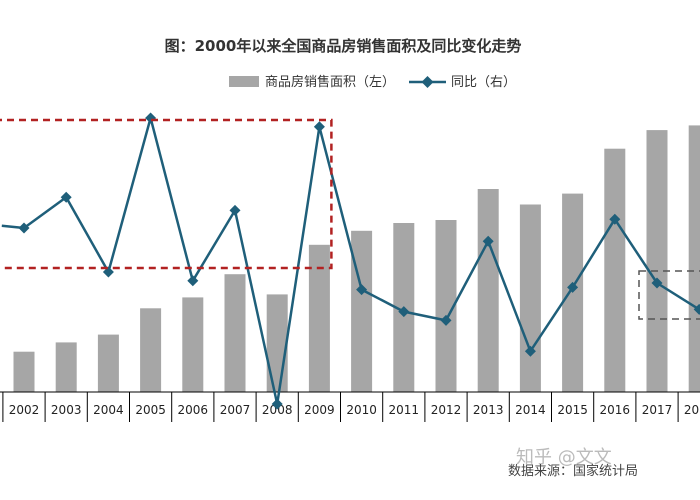 The height and width of the screenshot is (500, 700). Describe the element at coordinates (343, 46) in the screenshot. I see `chart-title: 图：2000年以来全国商品房销售面积及同比变化走势` at that location.